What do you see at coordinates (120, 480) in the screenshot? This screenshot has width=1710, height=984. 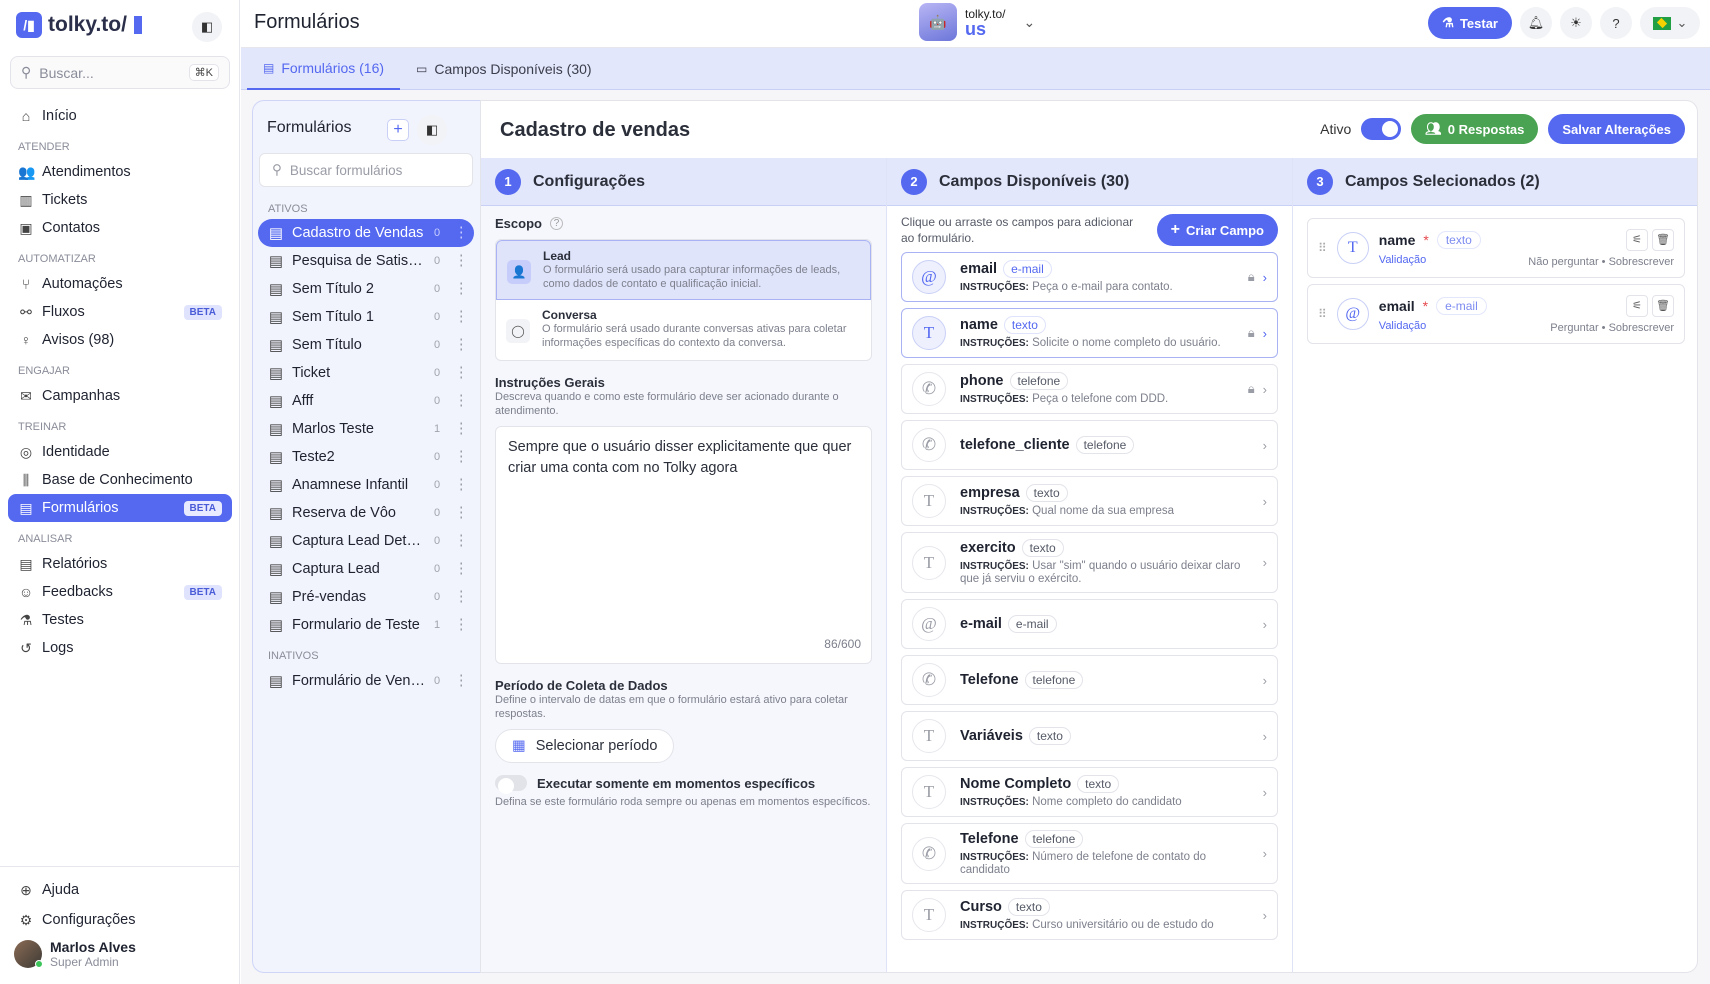 I see `sidebar-item-base-de-conhecimento: ⫼ Base de Conhecimento` at bounding box center [120, 480].